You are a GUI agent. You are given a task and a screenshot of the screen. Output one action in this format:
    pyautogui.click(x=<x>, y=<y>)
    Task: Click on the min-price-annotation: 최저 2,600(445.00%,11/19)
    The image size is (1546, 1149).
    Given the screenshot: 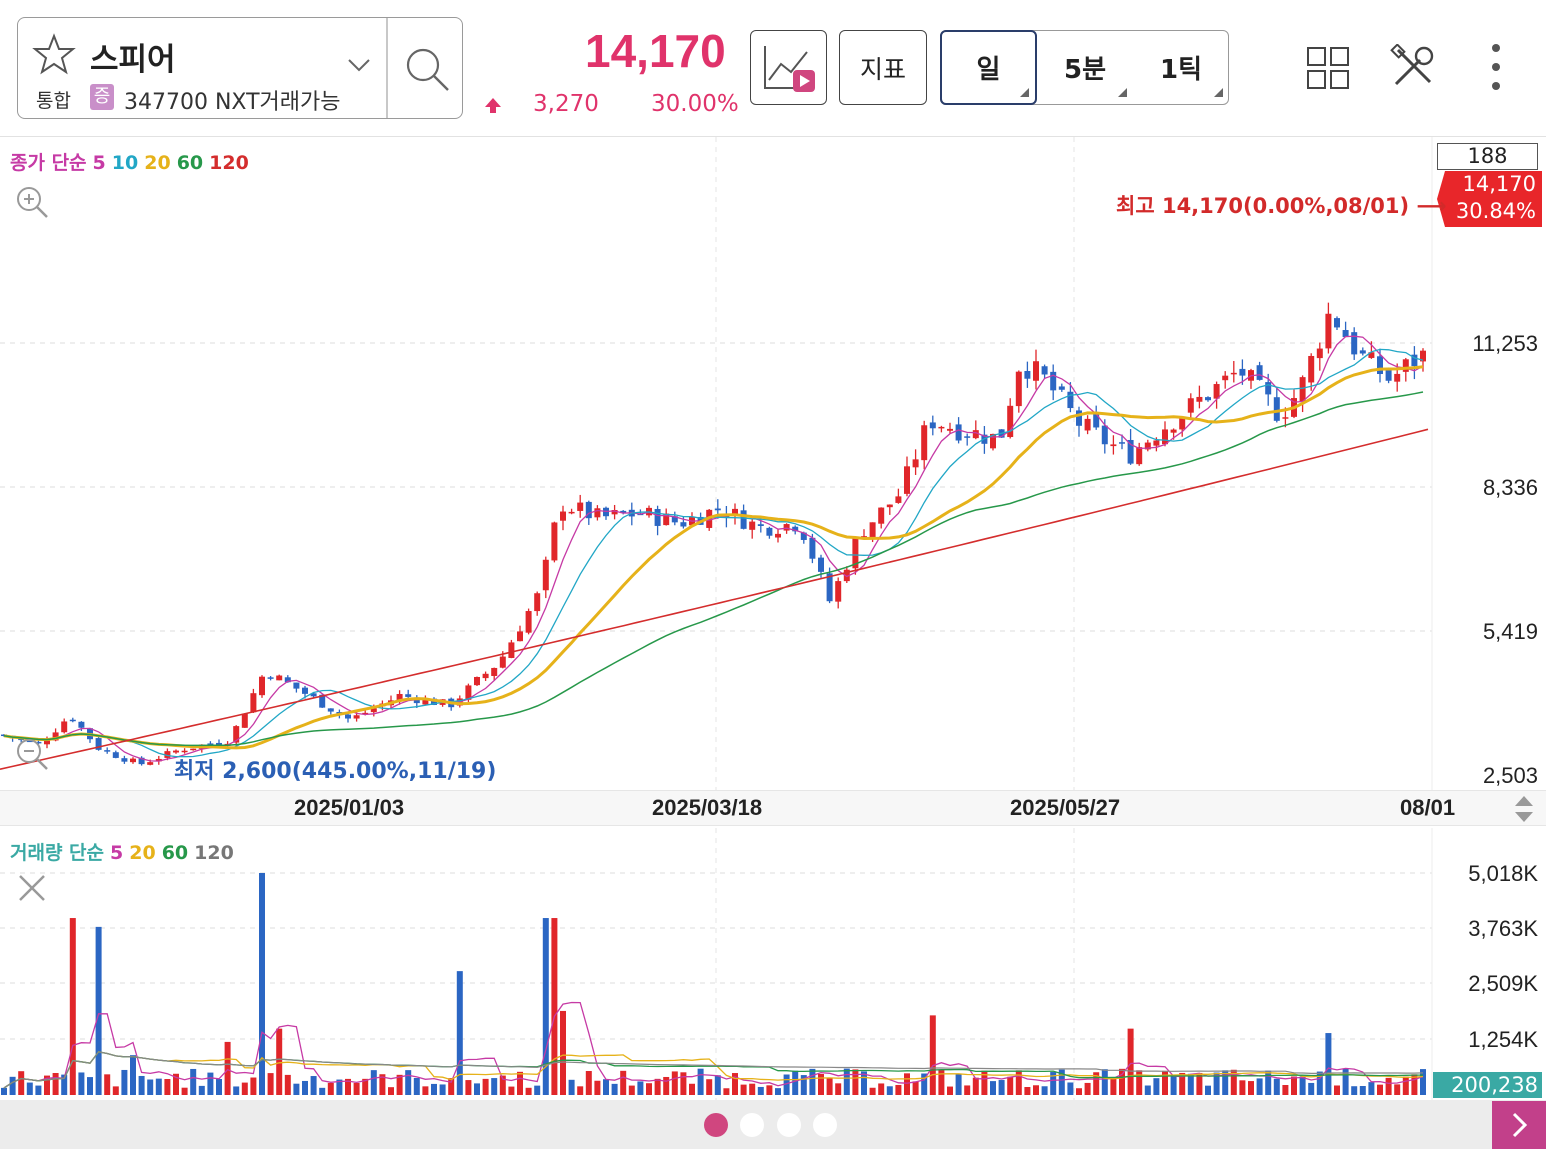 What is the action you would take?
    pyautogui.click(x=335, y=771)
    